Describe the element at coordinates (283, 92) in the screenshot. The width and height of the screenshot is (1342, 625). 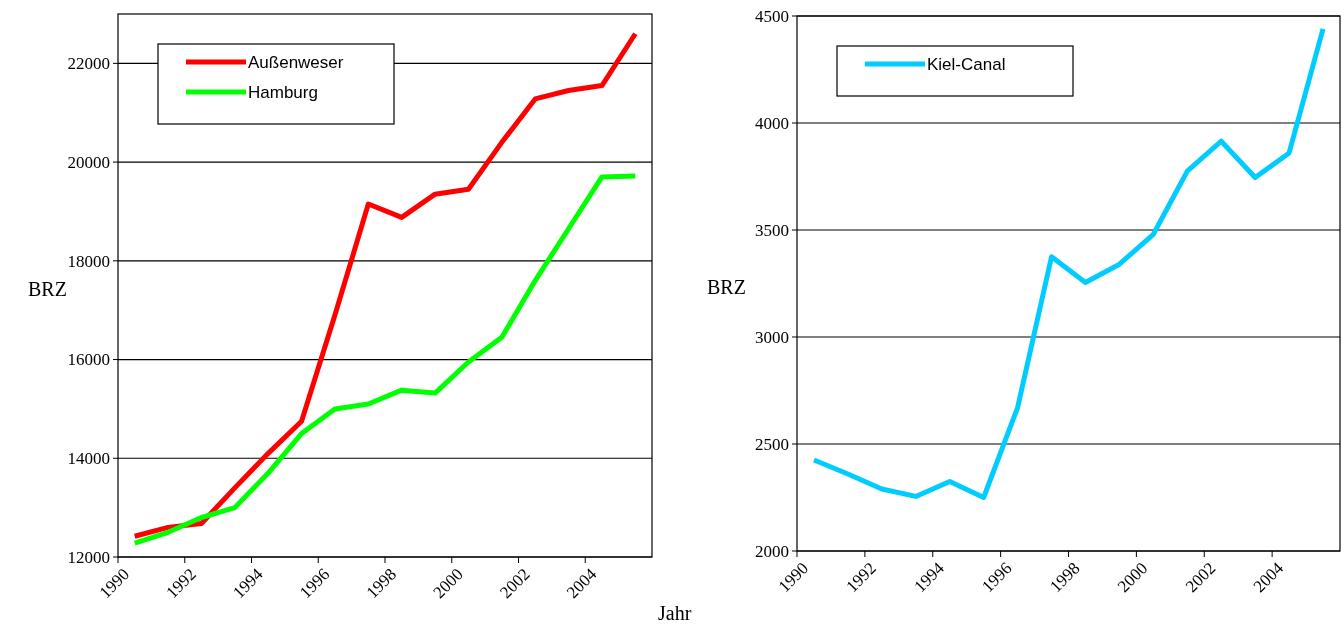
I see `legend-label: Hamburg` at that location.